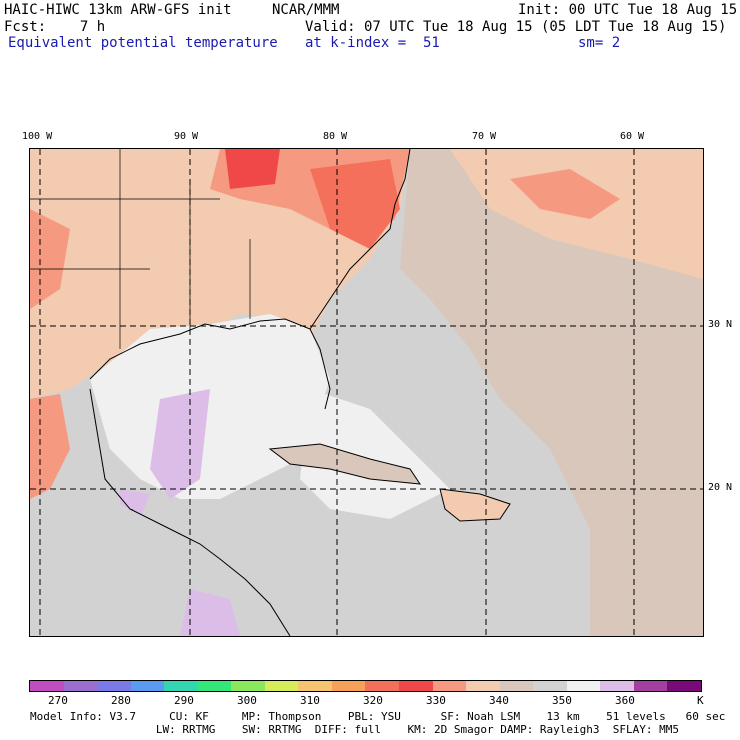 The height and width of the screenshot is (740, 740). What do you see at coordinates (632, 136) in the screenshot?
I see `lon-label-60w: 60 W` at bounding box center [632, 136].